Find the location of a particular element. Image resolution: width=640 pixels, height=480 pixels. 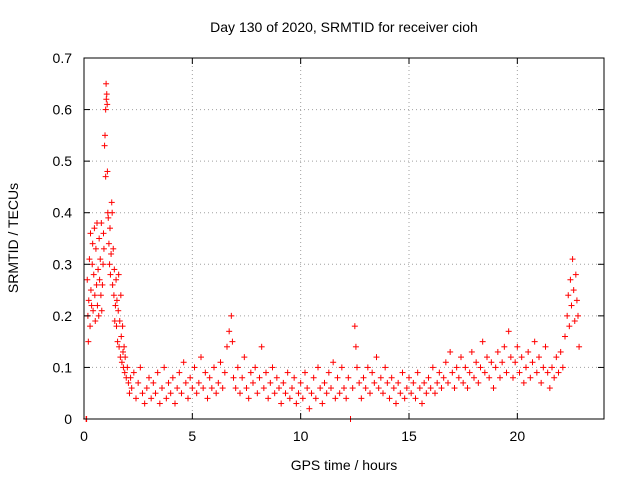

x-axis-label: GPS time / hours is located at coordinates (344, 465).